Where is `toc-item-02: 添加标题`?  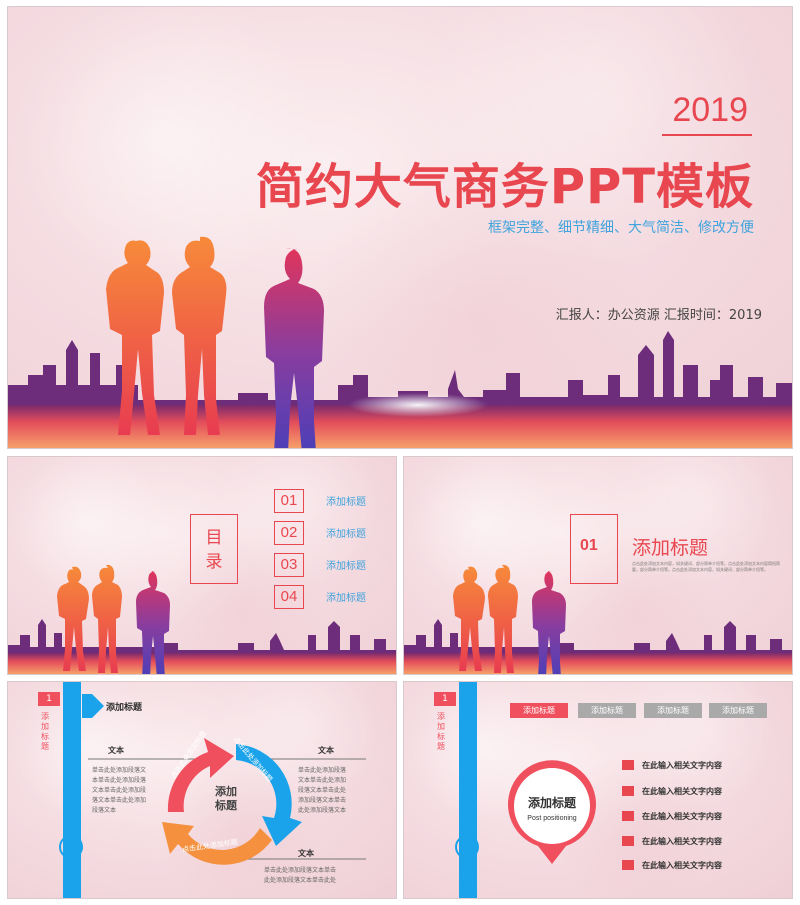
toc-item-02: 添加标题 is located at coordinates (346, 534).